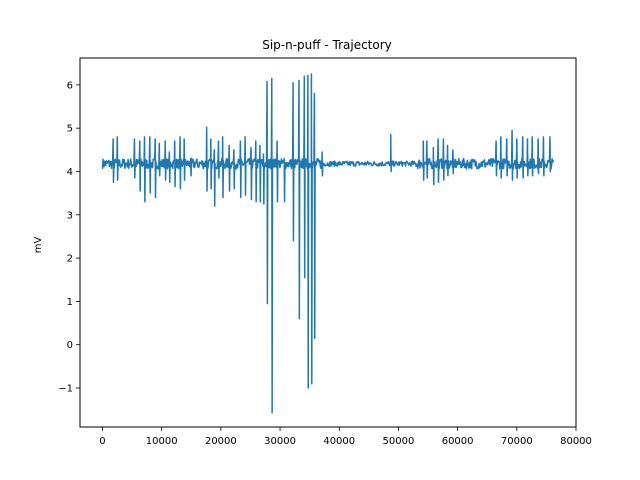  Describe the element at coordinates (70, 172) in the screenshot. I see `y-tick-label: 4` at that location.